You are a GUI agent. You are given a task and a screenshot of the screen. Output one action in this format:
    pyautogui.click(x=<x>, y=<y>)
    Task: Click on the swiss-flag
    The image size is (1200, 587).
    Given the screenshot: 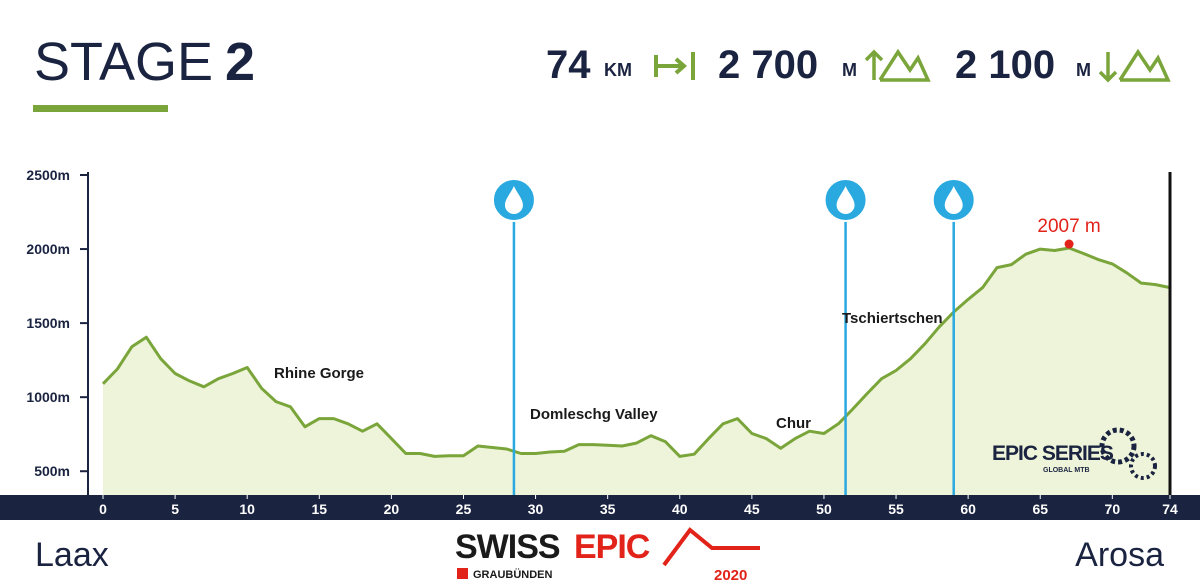 What is the action you would take?
    pyautogui.click(x=462, y=573)
    